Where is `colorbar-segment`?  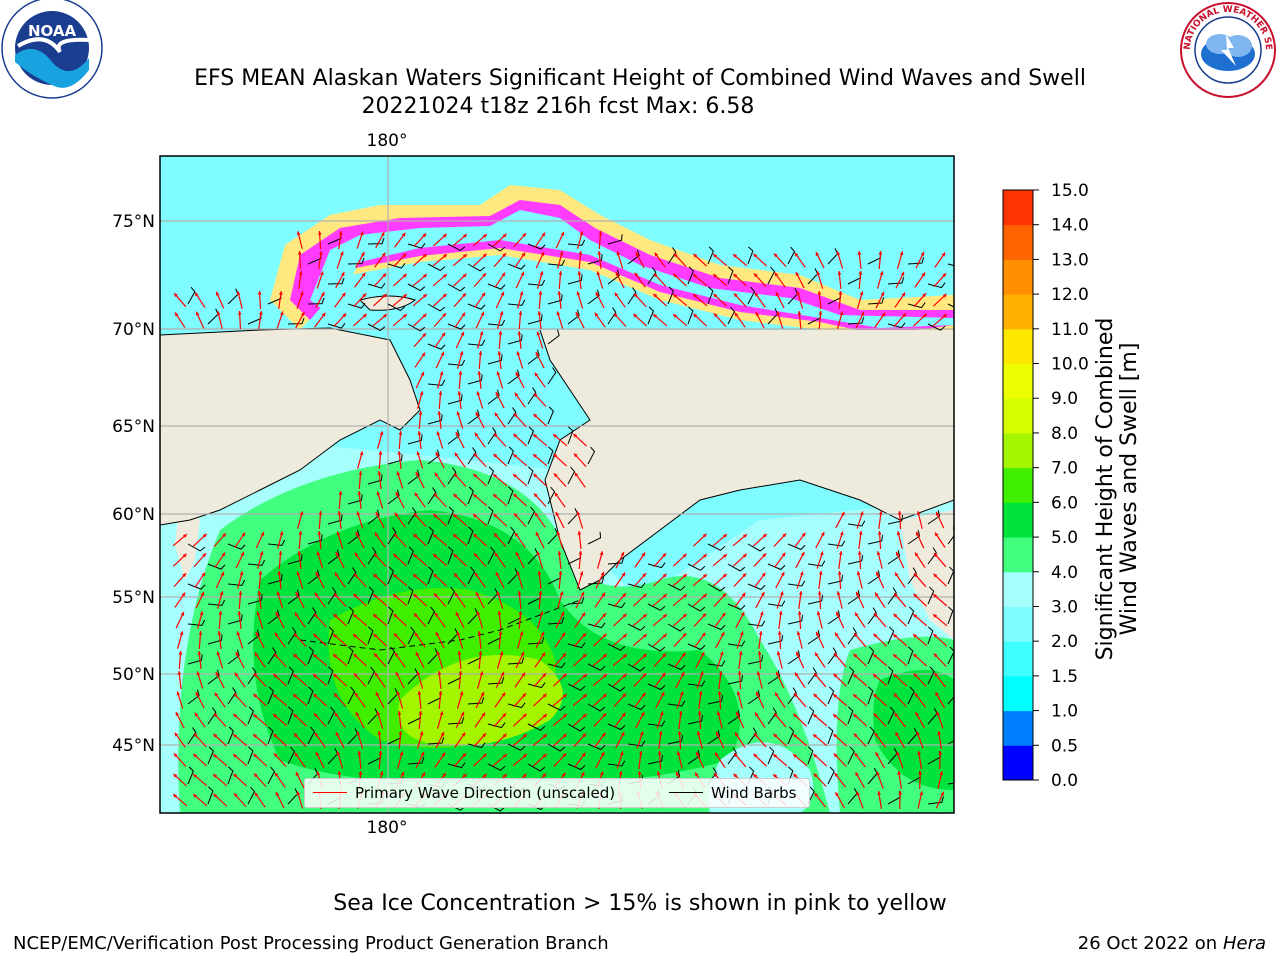 colorbar-segment is located at coordinates (1018, 450).